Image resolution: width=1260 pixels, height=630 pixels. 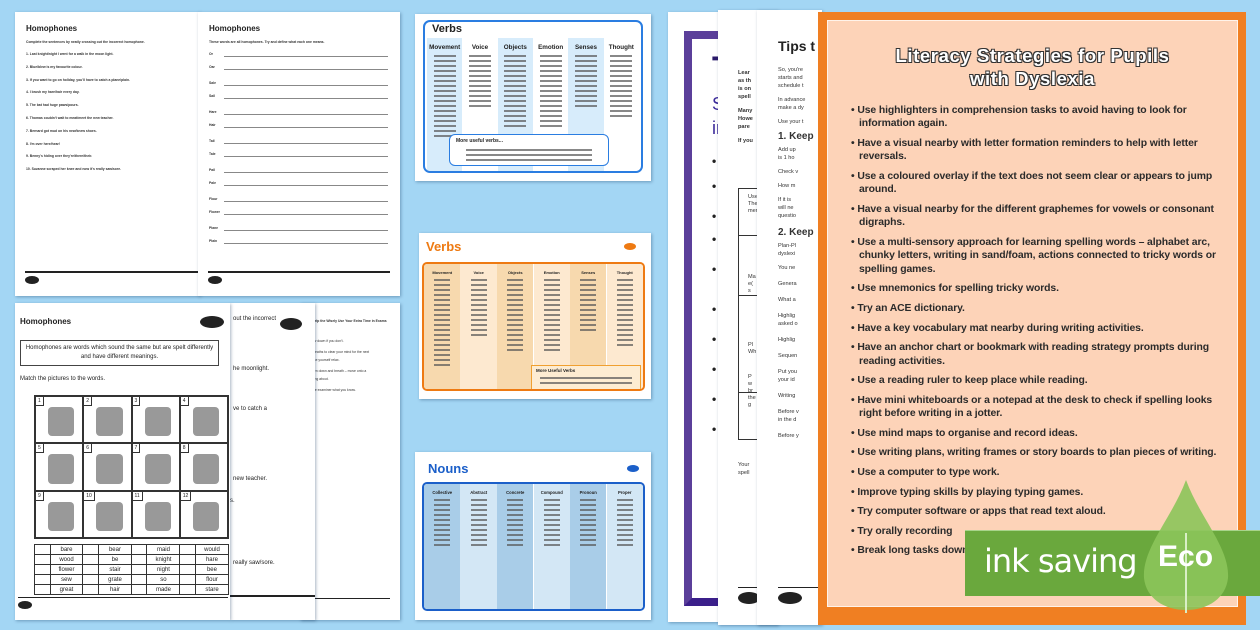 What do you see at coordinates (186, 496) in the screenshot?
I see `picture-number: 12` at bounding box center [186, 496].